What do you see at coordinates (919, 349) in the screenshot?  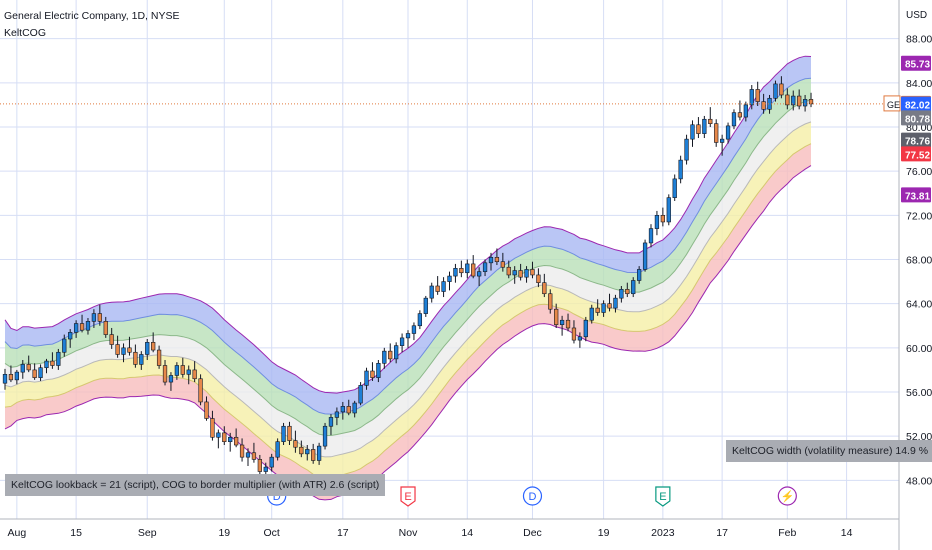 I see `y-tick-label: 60.00` at bounding box center [919, 349].